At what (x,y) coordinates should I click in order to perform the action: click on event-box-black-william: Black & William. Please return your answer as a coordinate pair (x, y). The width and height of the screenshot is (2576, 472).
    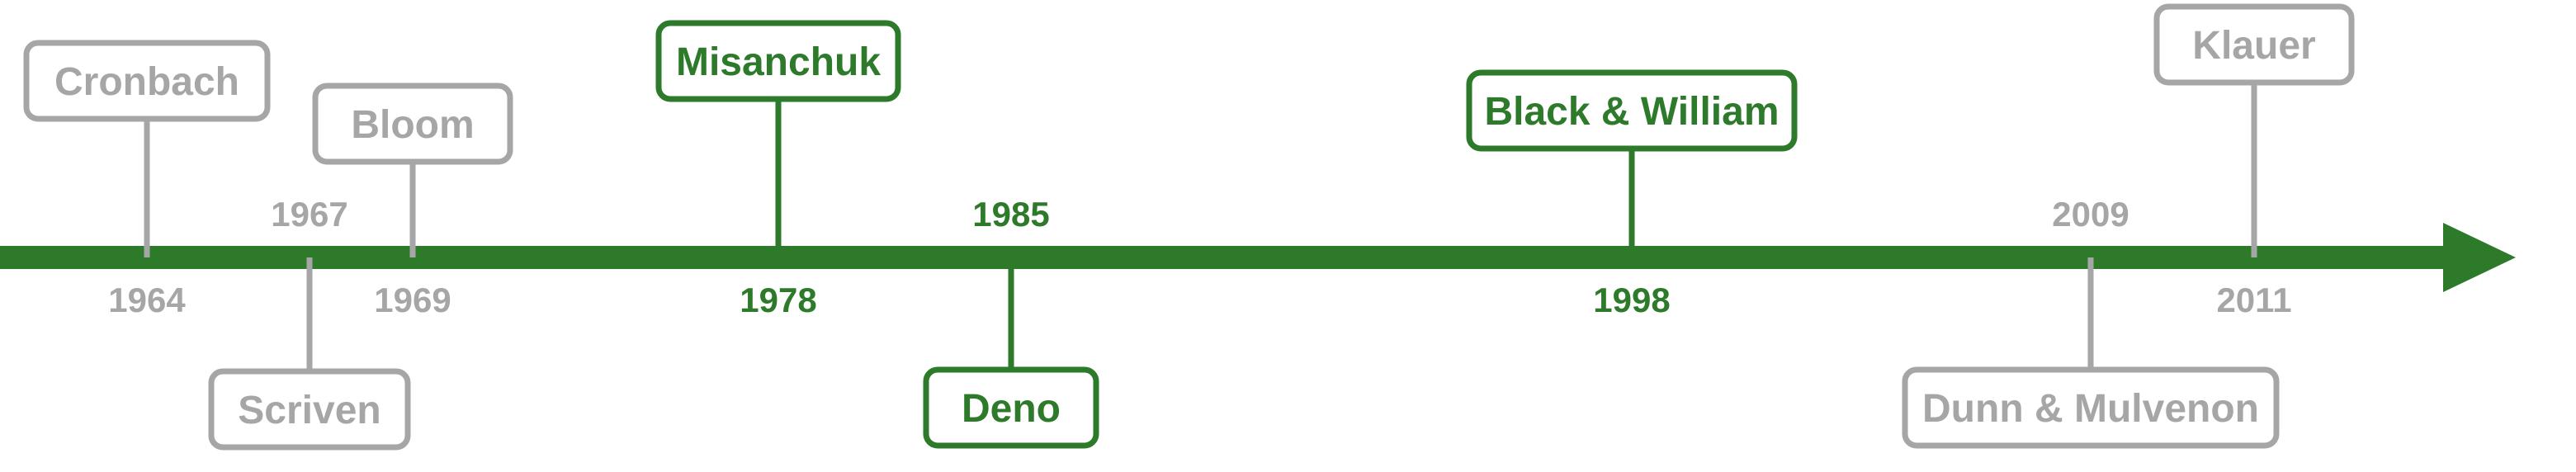
    Looking at the image, I should click on (1632, 111).